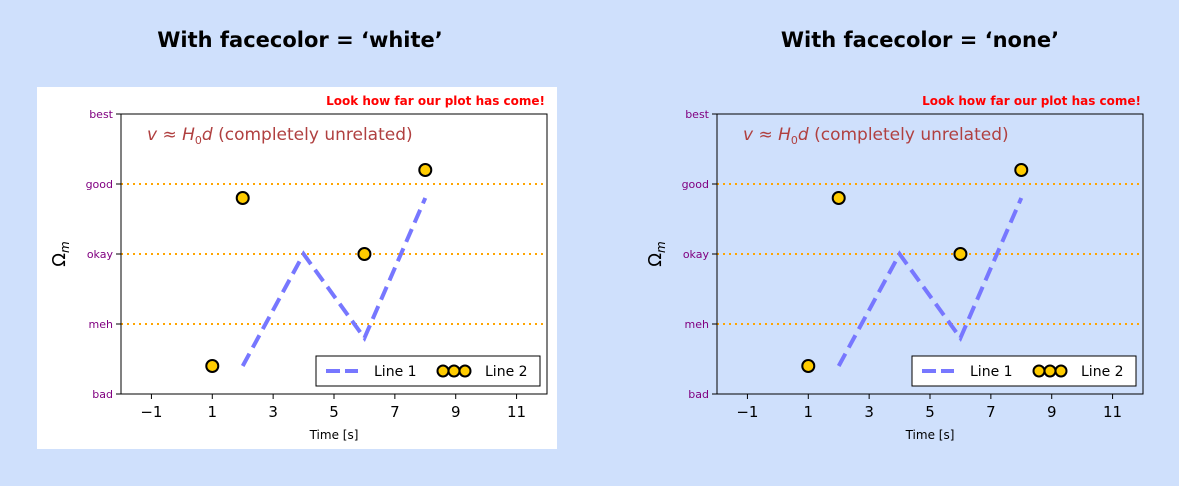 This screenshot has height=486, width=1179. What do you see at coordinates (300, 40) in the screenshot?
I see `left-panel-title: With facecolor = ‘white’` at bounding box center [300, 40].